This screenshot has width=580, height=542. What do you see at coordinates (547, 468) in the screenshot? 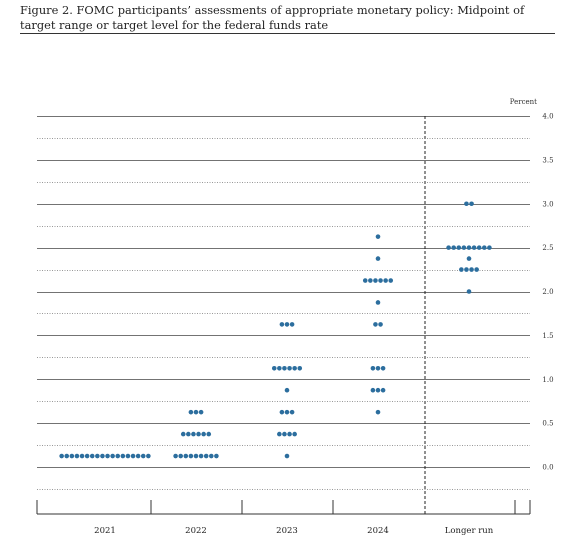
I see `y-tick-label: 0.0` at bounding box center [547, 468].